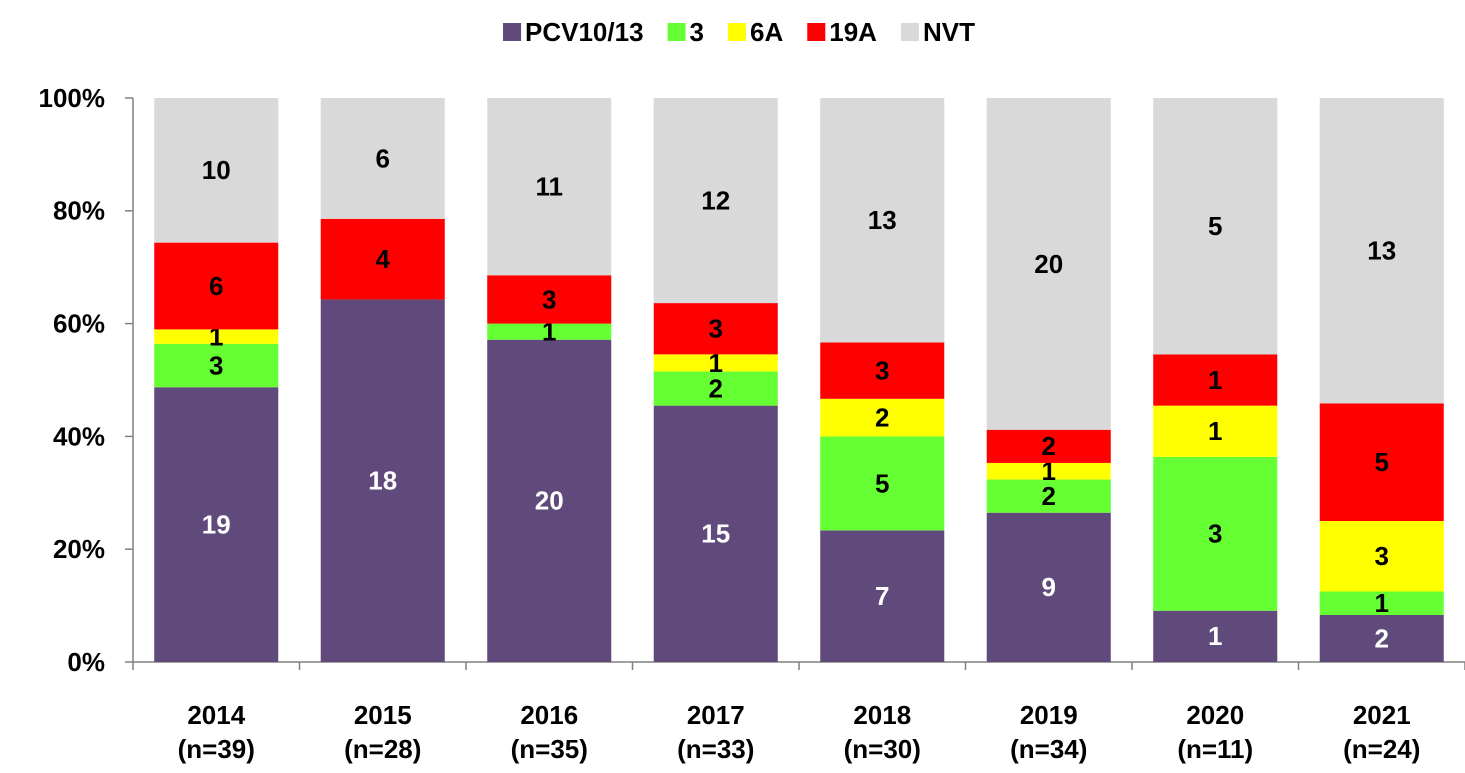  What do you see at coordinates (79, 323) in the screenshot?
I see `y-tick-label: 60%` at bounding box center [79, 323].